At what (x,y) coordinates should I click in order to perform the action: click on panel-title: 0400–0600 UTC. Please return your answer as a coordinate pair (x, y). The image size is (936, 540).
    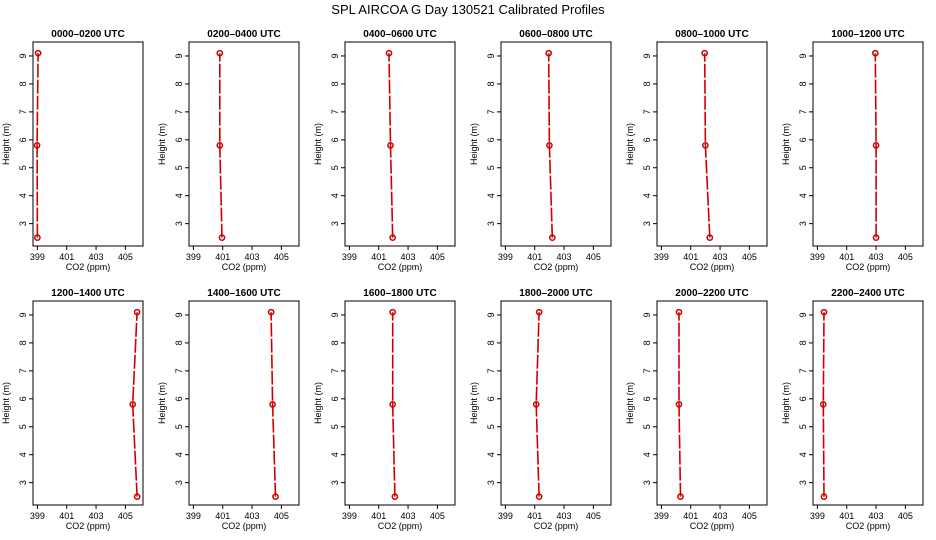
    Looking at the image, I should click on (399, 34).